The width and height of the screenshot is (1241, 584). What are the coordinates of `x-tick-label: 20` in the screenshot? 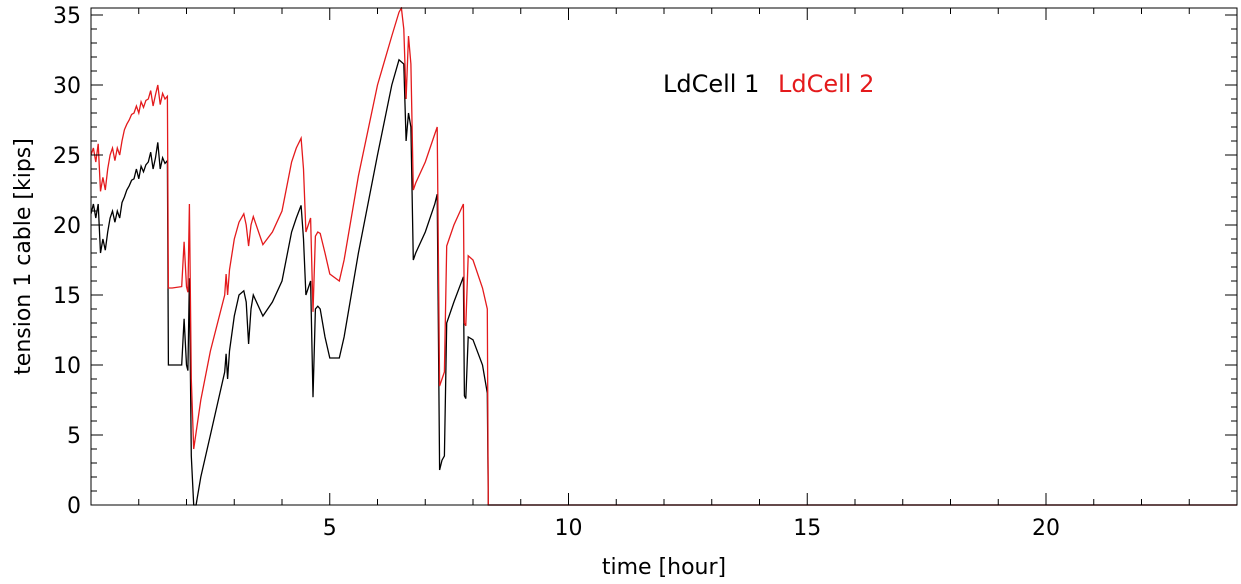 It's located at (1046, 528).